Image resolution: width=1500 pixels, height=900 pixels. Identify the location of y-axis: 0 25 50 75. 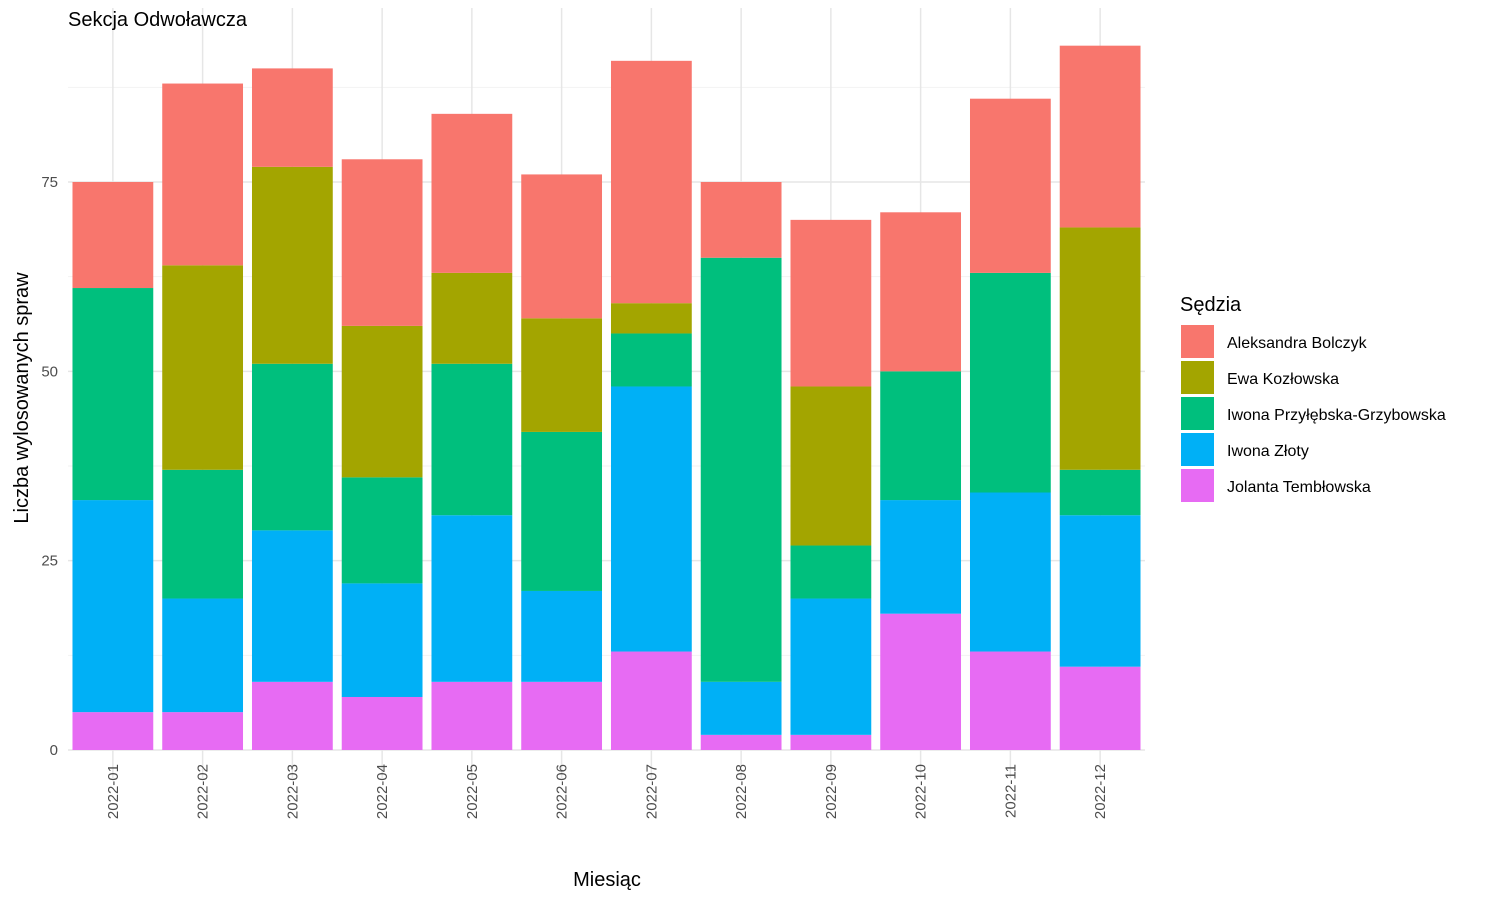
(49, 466).